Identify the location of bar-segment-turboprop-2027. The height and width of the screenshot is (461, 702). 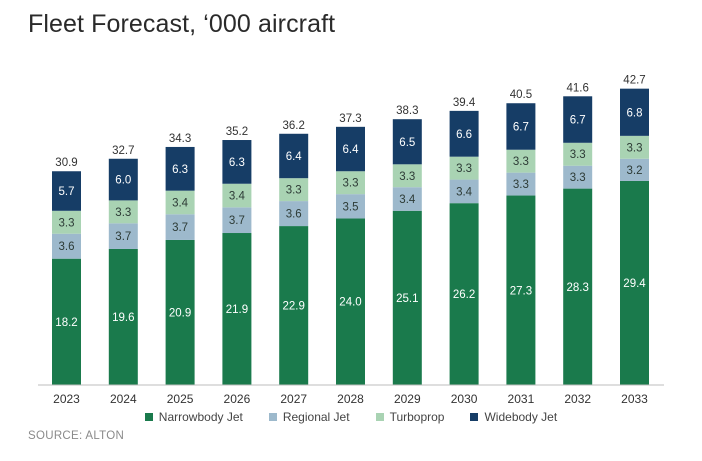
(294, 190).